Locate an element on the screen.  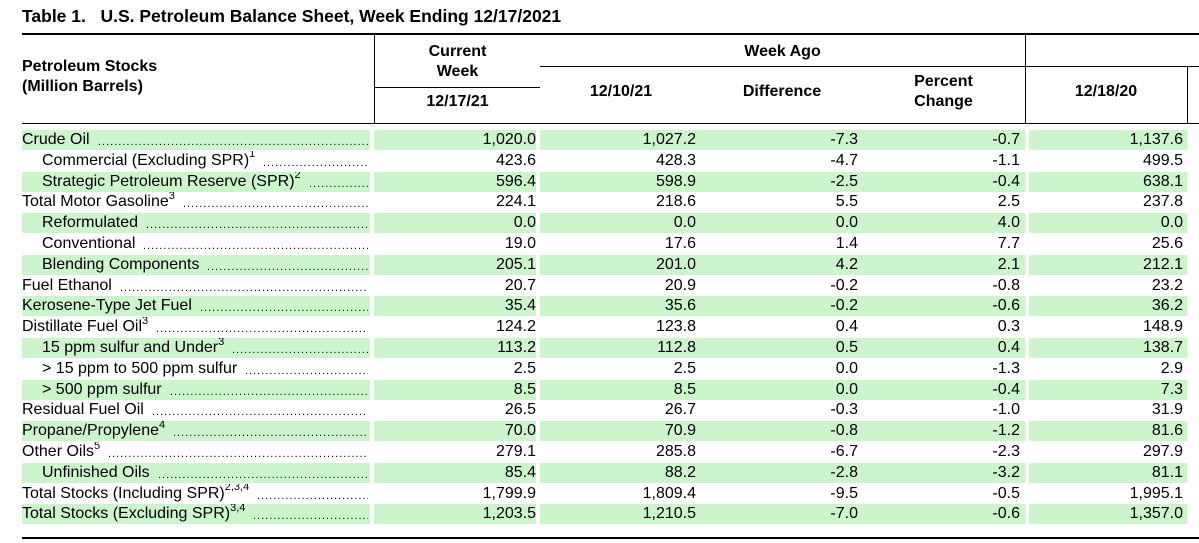
cell-week-ago: 218.6 is located at coordinates (675, 202).